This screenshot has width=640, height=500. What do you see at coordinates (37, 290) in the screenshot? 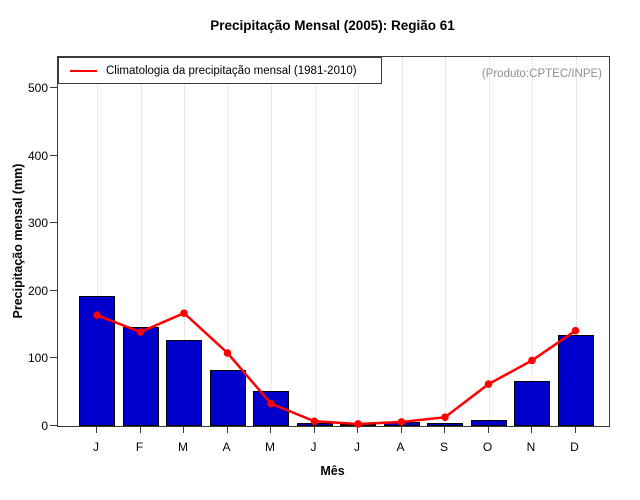
I see `y-tick-label: 200` at bounding box center [37, 290].